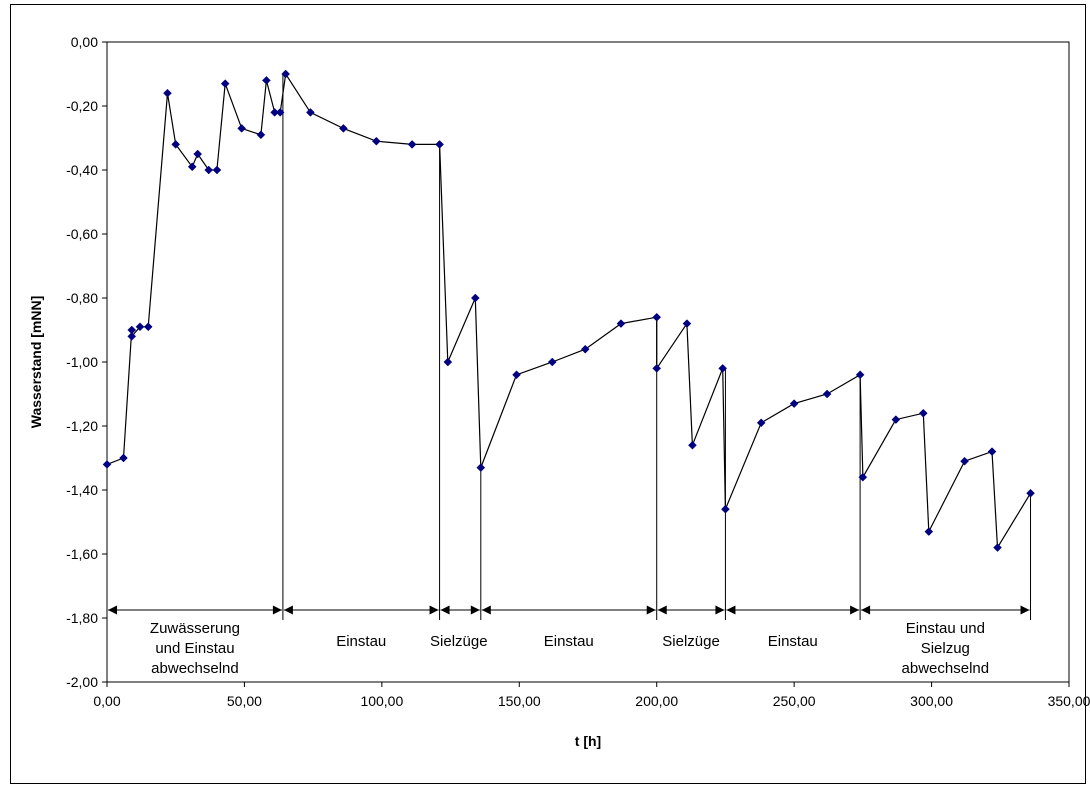 The width and height of the screenshot is (1090, 787). I want to click on x-tick-label: 350,00, so click(1069, 701).